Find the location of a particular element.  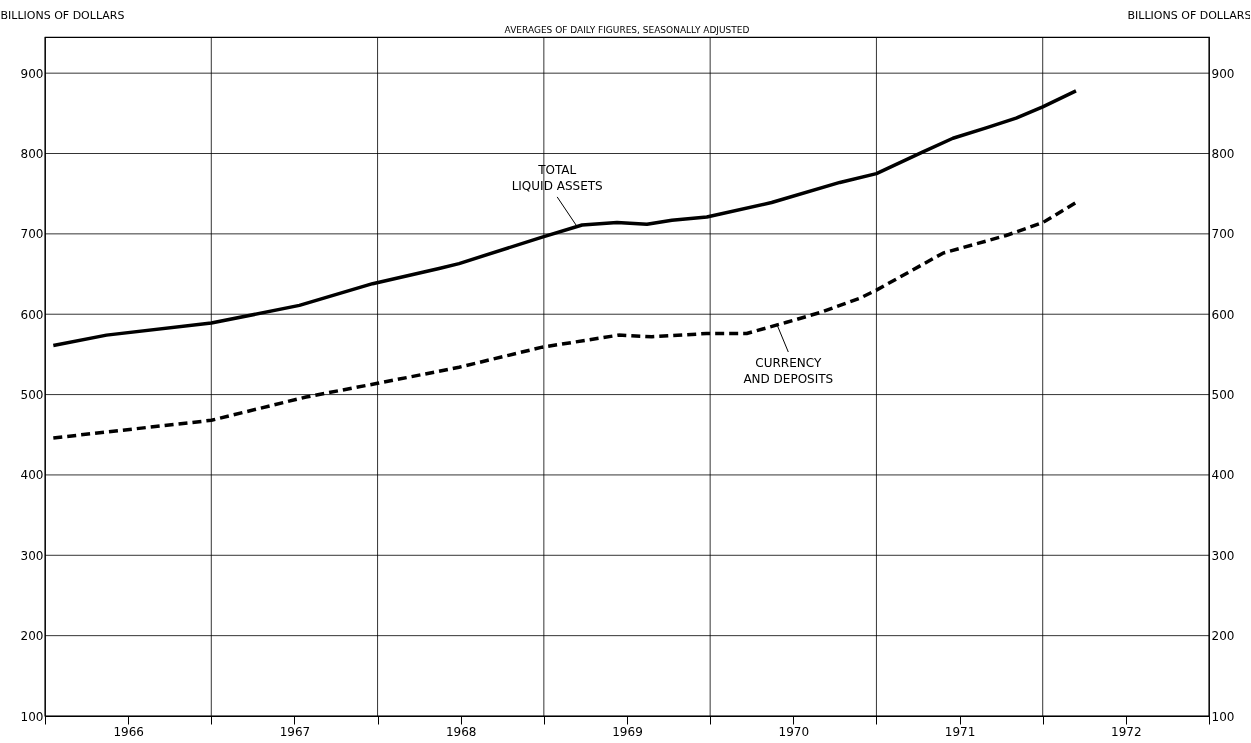

y2-axis-title: BILLIONS OF DOLLARS is located at coordinates (1189, 15).